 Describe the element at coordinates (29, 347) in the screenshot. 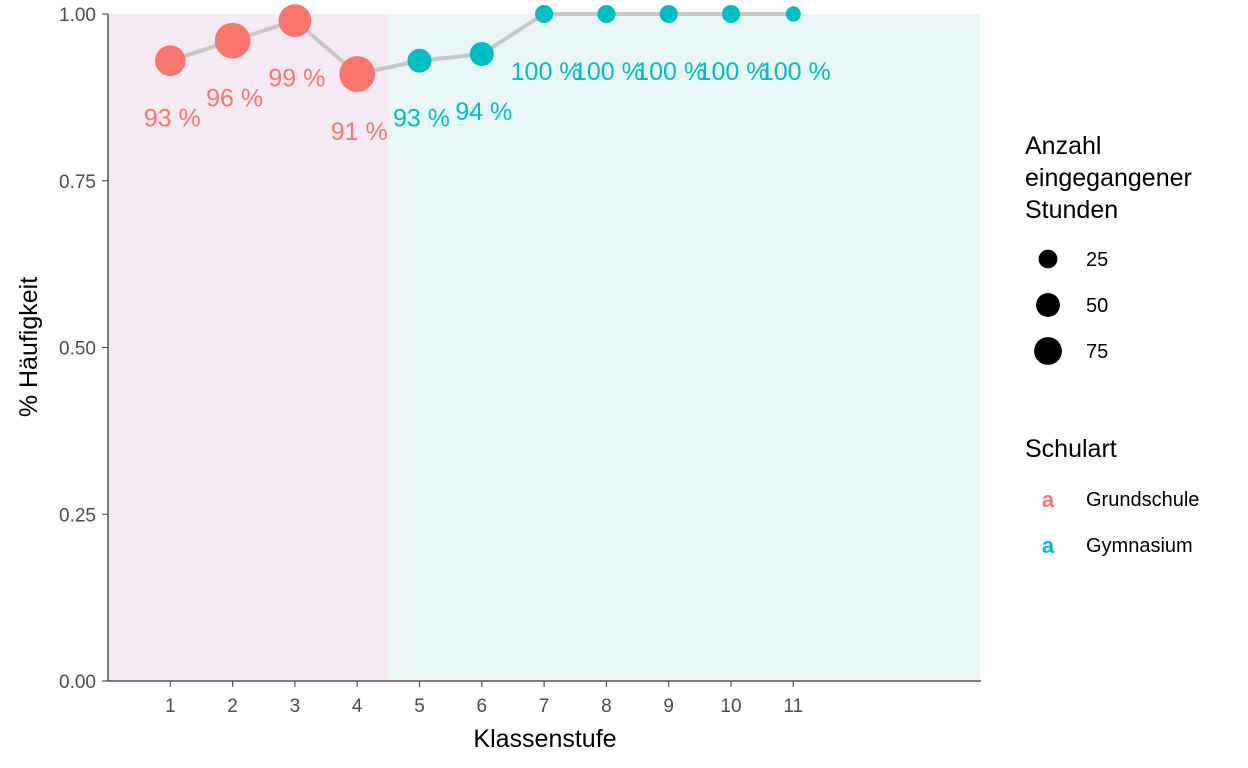

I see `y-axis-title: % Häufigkeit` at that location.